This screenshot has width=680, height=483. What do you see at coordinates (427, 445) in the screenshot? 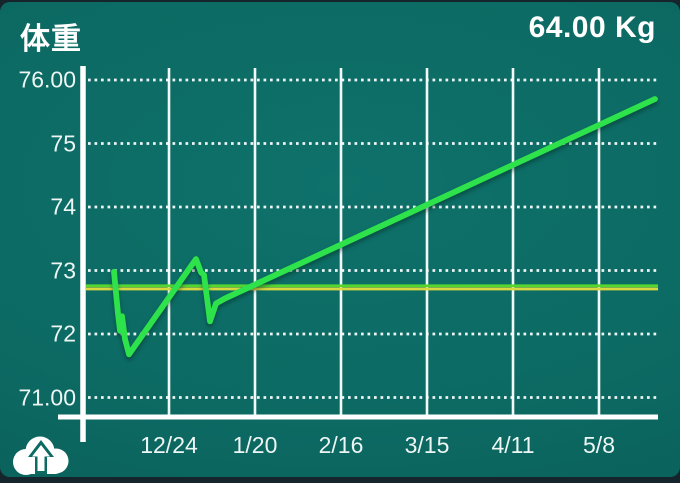
I see `x-tick-label: 3/15` at bounding box center [427, 445].